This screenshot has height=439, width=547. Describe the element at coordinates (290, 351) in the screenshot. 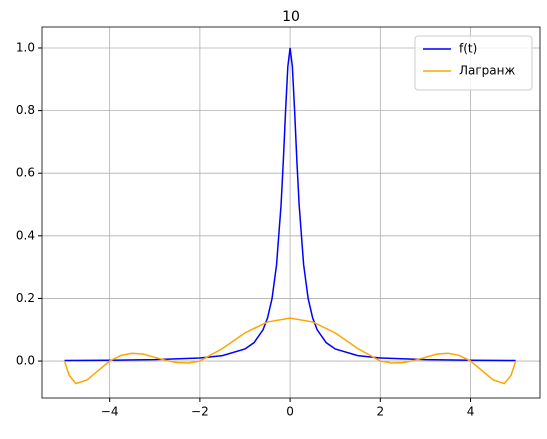

I see `line` at that location.